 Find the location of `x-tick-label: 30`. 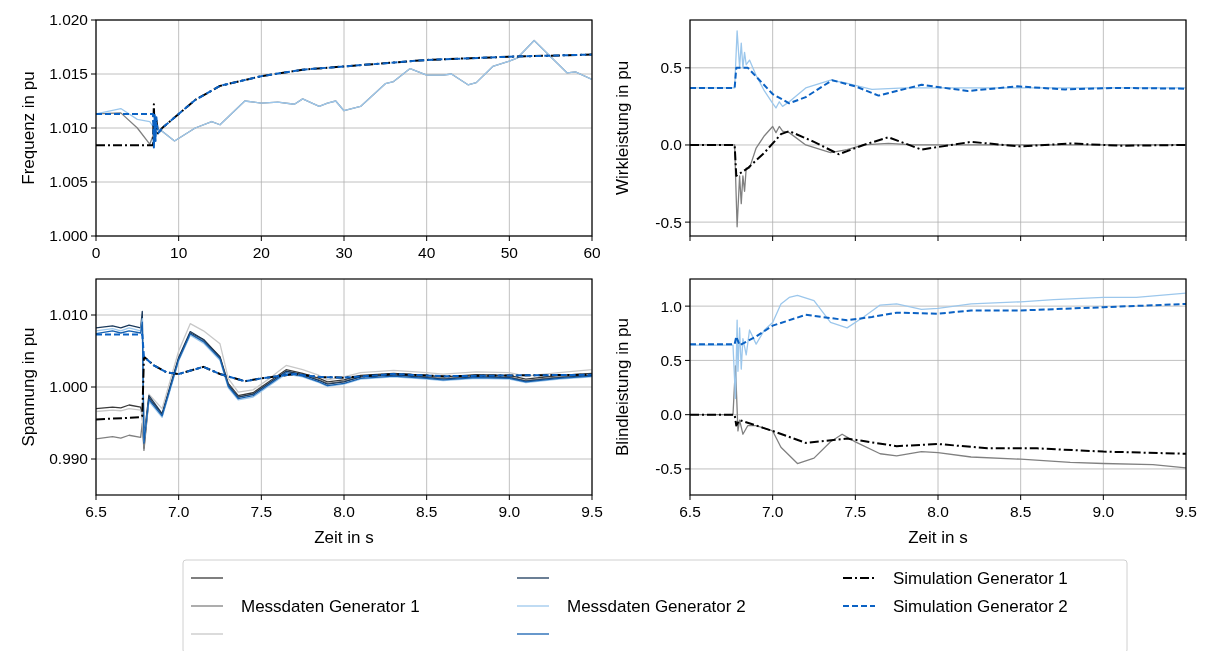

x-tick-label: 30 is located at coordinates (344, 252).